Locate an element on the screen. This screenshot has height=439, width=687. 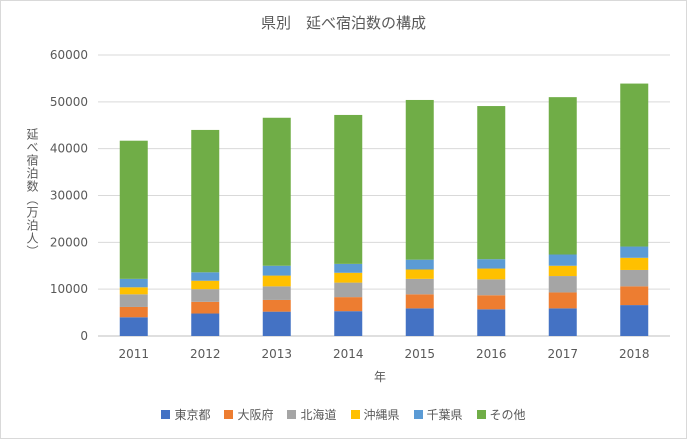
legend-label: 千葉県 is located at coordinates (444, 415).